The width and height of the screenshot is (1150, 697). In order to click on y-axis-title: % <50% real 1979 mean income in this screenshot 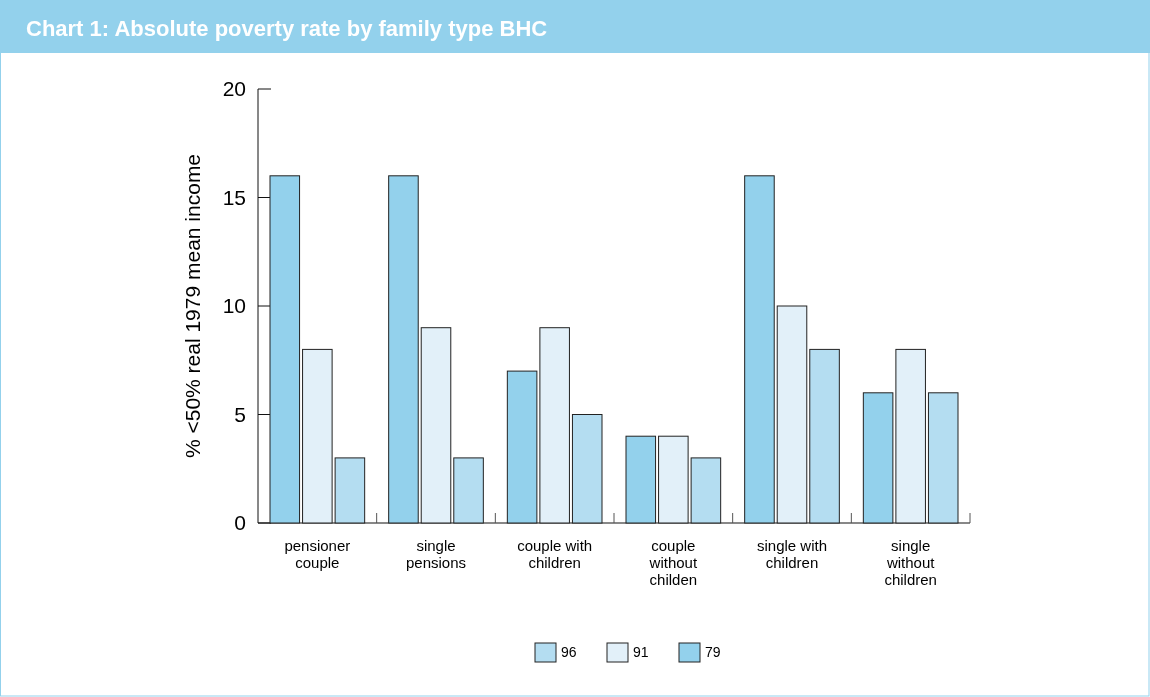, I will do `click(192, 306)`.